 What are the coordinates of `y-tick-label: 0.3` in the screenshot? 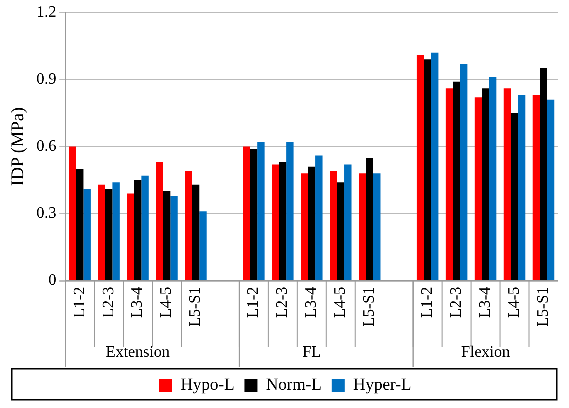 It's located at (46, 213).